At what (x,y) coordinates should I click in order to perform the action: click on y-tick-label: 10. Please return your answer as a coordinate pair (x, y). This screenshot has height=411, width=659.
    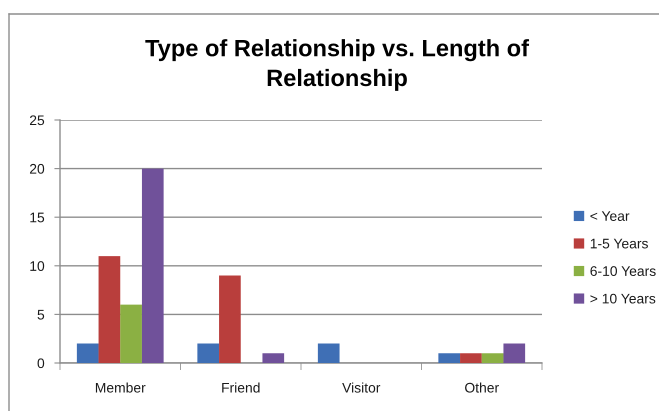
    Looking at the image, I should click on (37, 266).